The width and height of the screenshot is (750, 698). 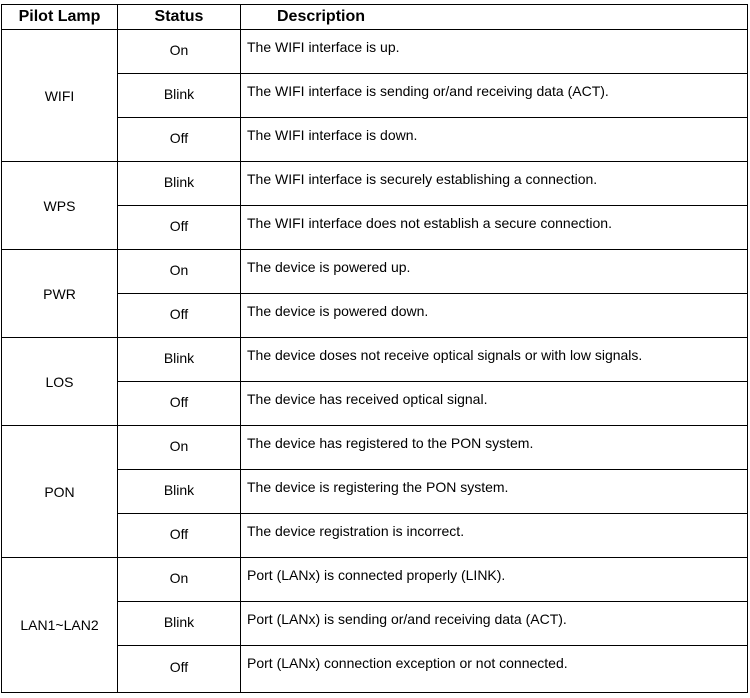 What do you see at coordinates (179, 17) in the screenshot?
I see `header-status: Status` at bounding box center [179, 17].